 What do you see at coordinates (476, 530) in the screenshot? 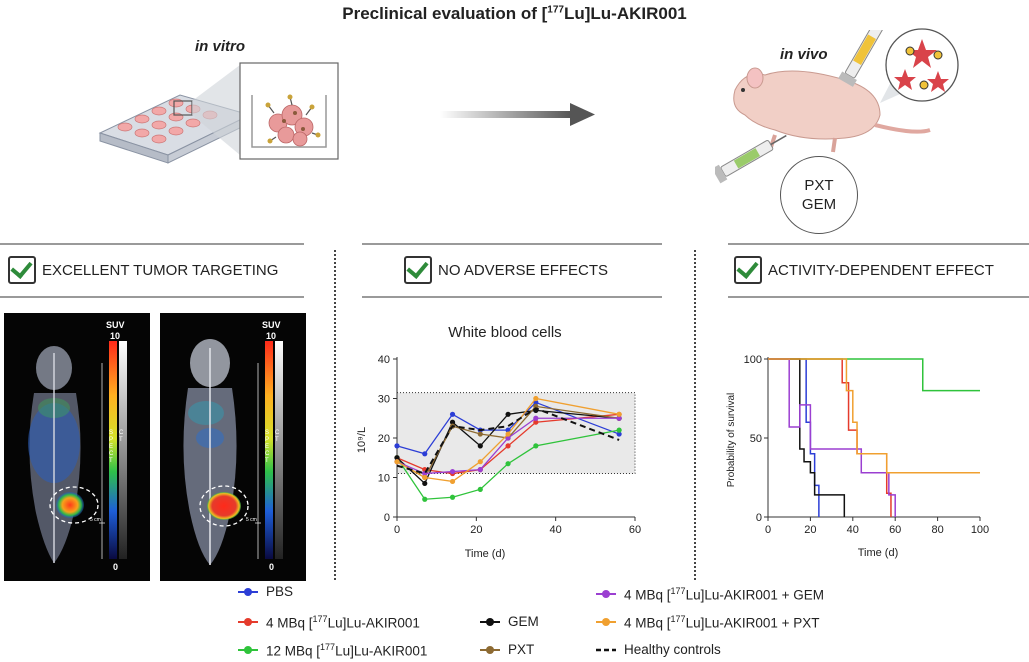
I see `wbc-x-tick-label: 20` at bounding box center [476, 530].